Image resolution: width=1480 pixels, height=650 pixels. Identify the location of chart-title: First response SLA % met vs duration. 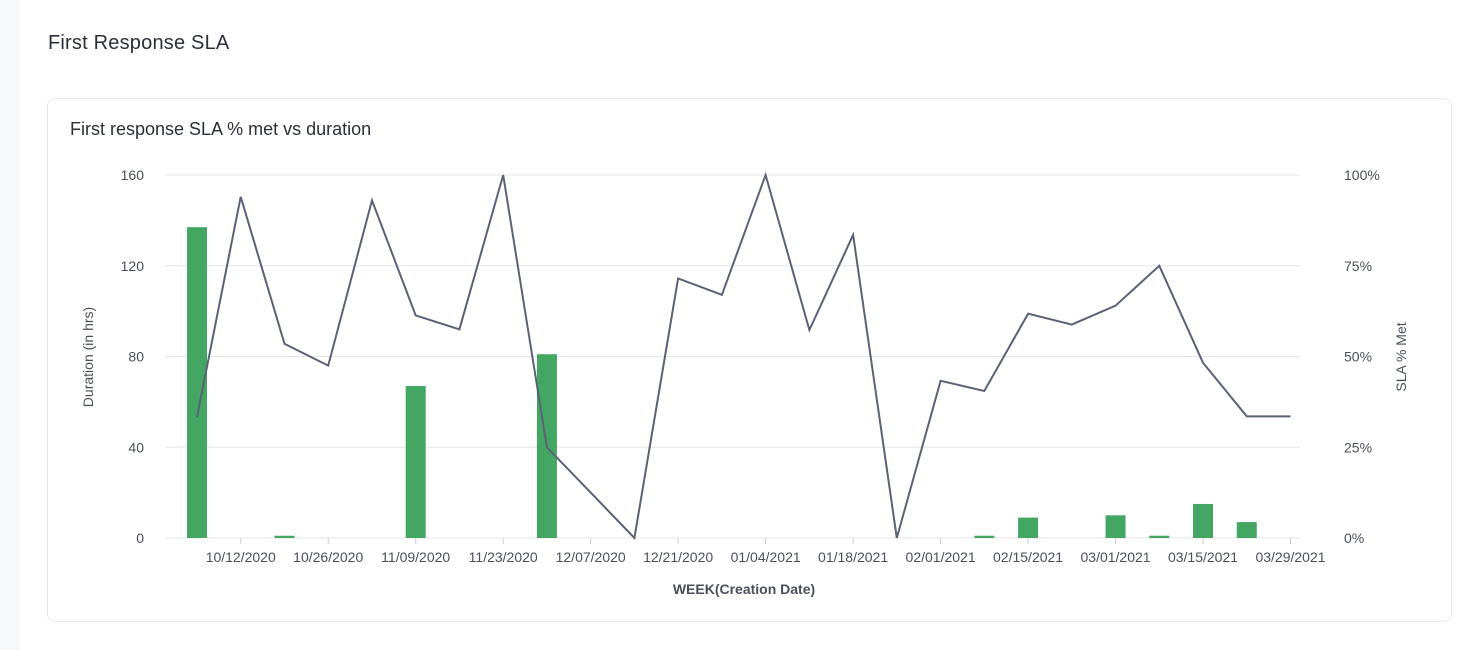
(221, 129).